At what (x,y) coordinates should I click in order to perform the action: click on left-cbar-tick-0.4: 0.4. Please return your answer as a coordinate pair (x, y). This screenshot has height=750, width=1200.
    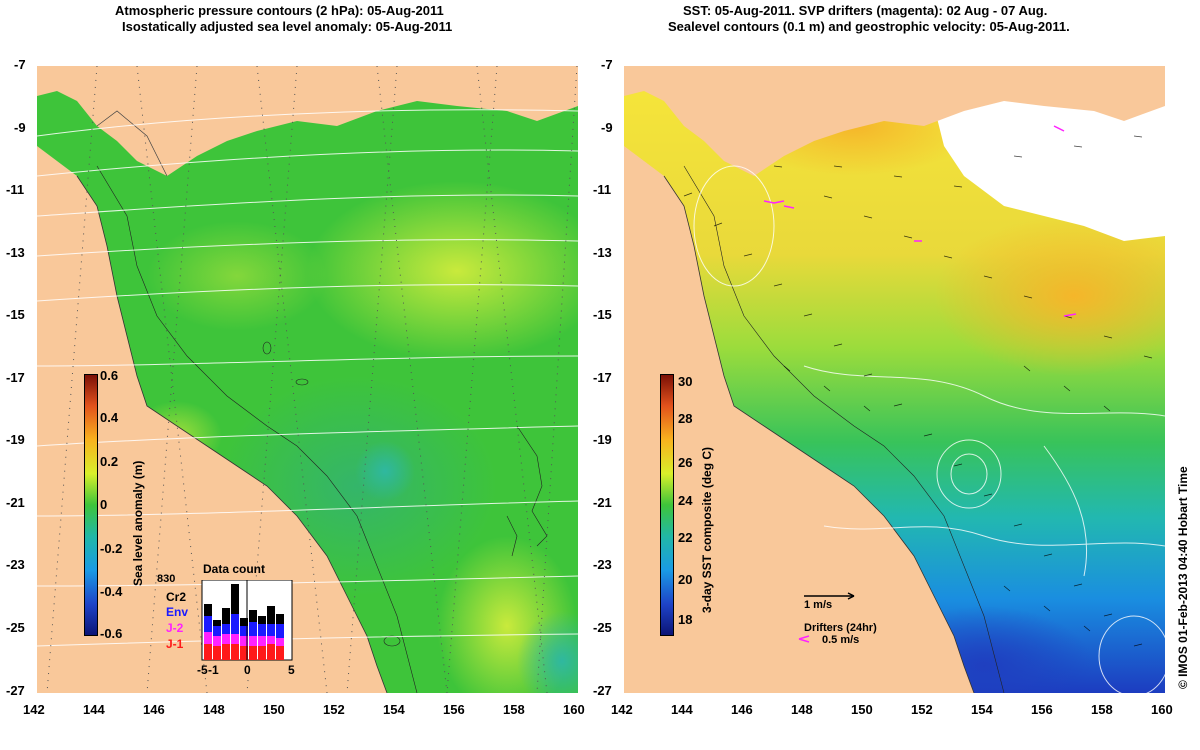
    Looking at the image, I should click on (109, 417).